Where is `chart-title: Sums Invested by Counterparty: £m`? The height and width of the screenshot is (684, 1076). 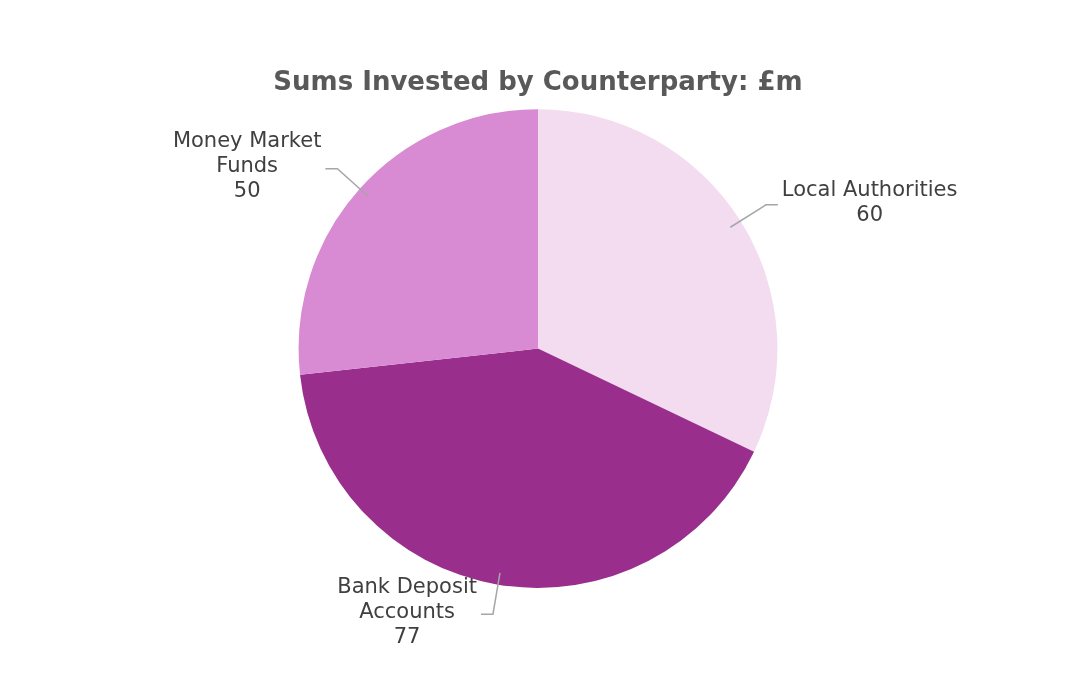
chart-title: Sums Invested by Counterparty: £m is located at coordinates (538, 81).